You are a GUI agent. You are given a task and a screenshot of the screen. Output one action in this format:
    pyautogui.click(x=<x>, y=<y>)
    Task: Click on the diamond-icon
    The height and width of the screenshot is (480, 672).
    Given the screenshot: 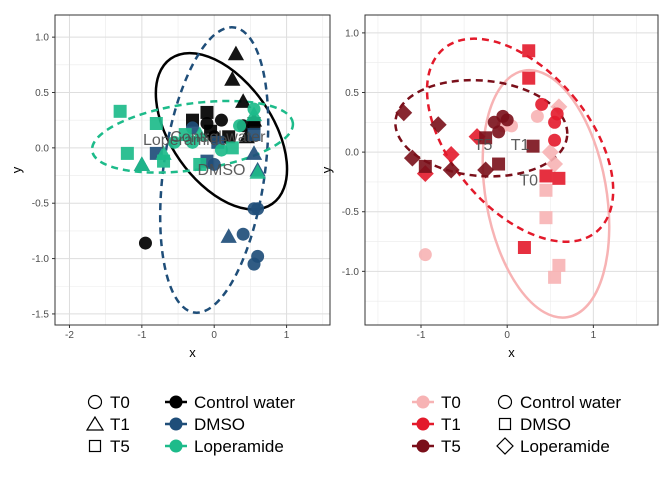 What is the action you would take?
    pyautogui.click(x=505, y=446)
    